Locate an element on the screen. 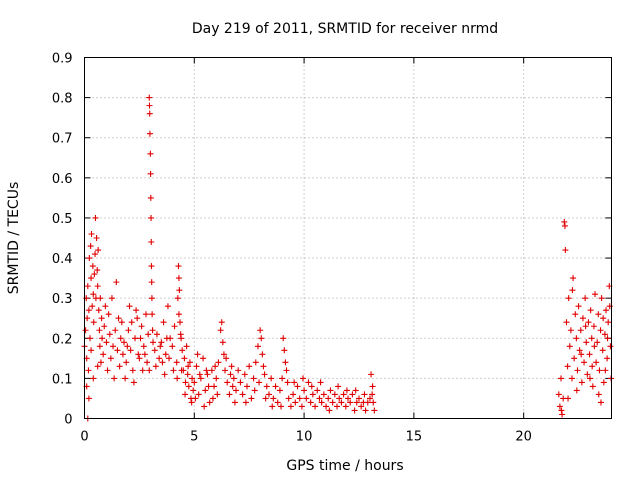  x-tick-label: 20 is located at coordinates (523, 437).